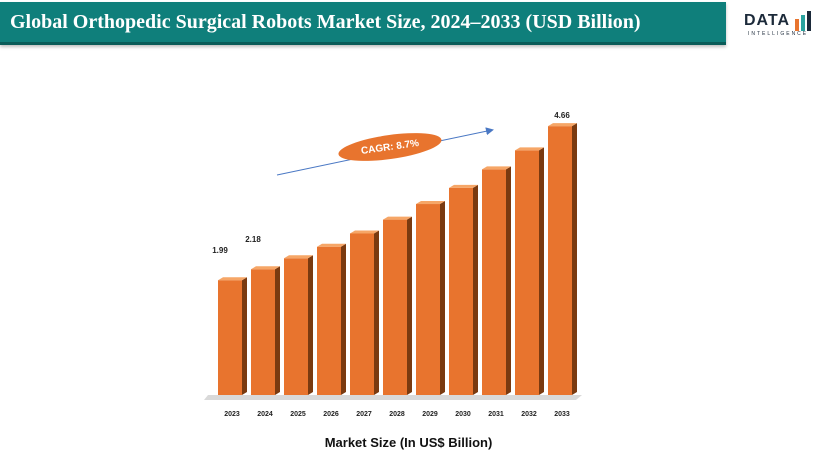 Image resolution: width=817 pixels, height=457 pixels. Describe the element at coordinates (430, 414) in the screenshot. I see `x-tick-label: 2029` at that location.